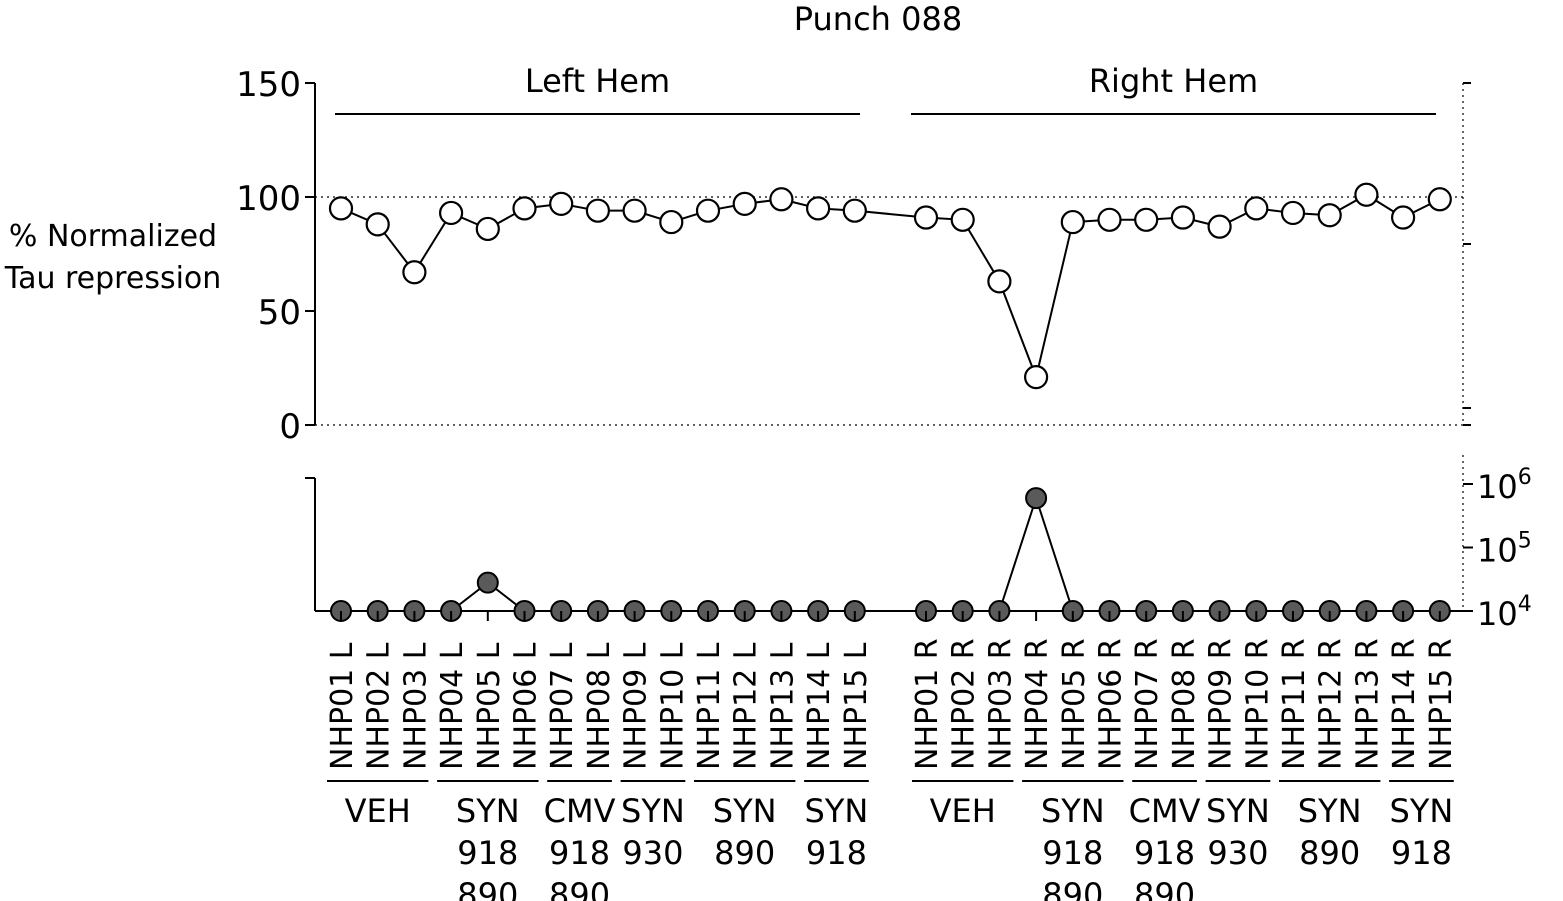  What do you see at coordinates (1173, 81) in the screenshot?
I see `hemisphere-label: Right Hem` at bounding box center [1173, 81].